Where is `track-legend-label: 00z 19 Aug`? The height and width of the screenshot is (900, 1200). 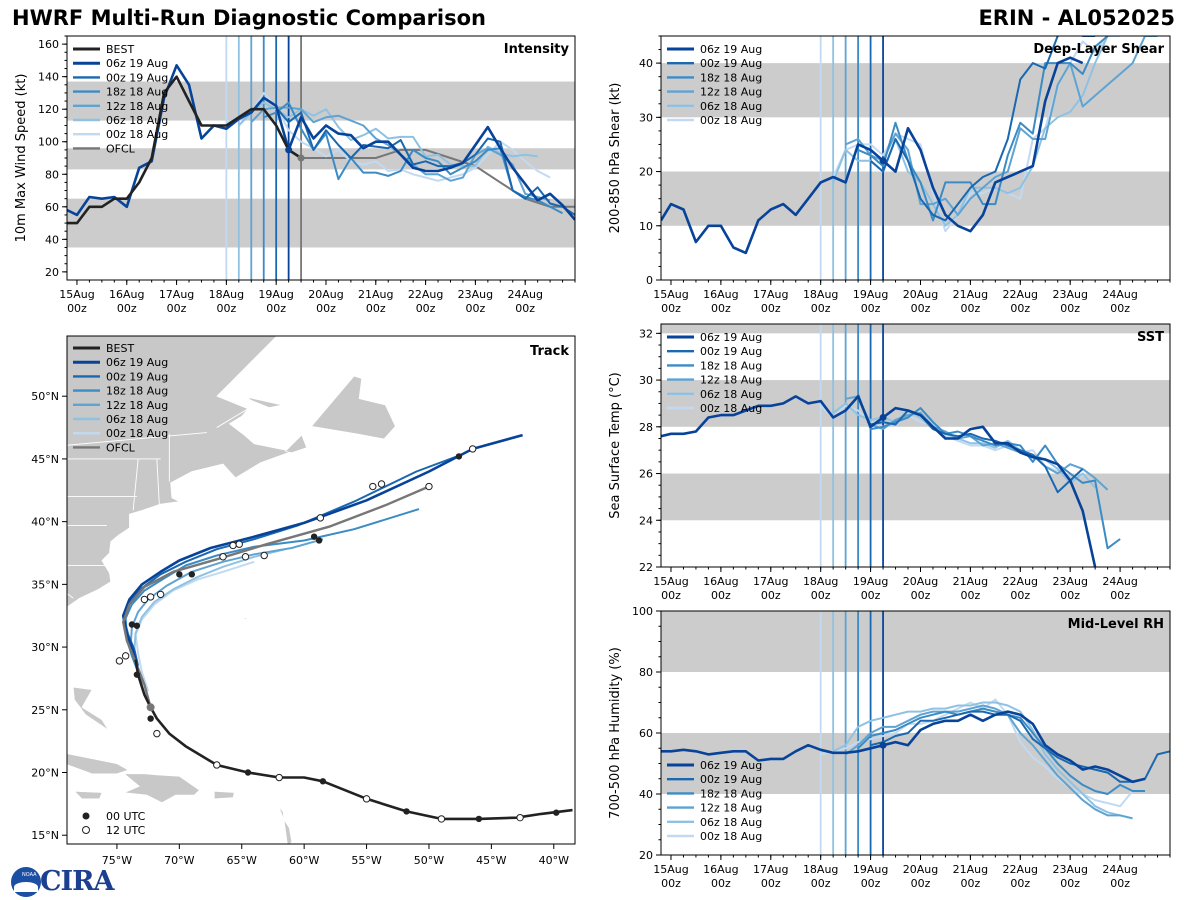
track-legend-label: 00z 19 Aug is located at coordinates (137, 376).